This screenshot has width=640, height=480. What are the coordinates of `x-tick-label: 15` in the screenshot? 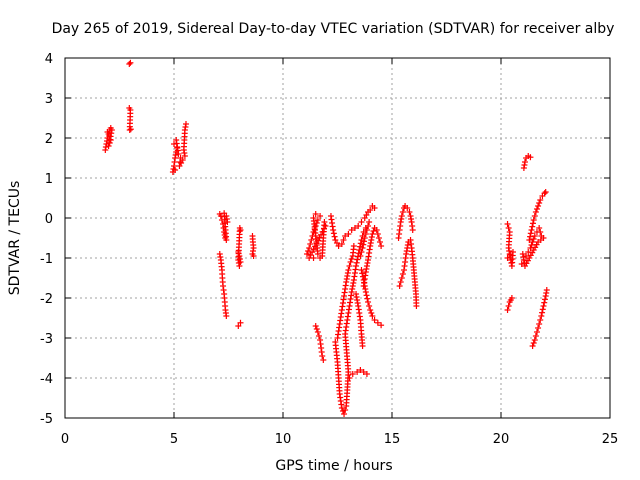 It's located at (392, 439).